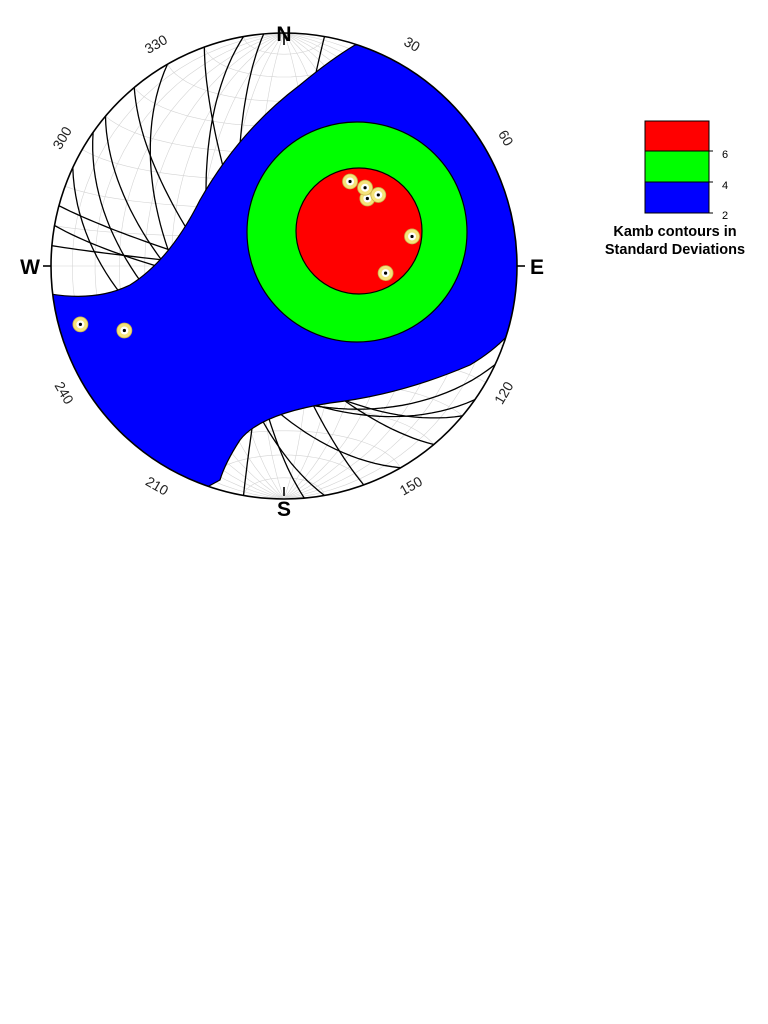 Image resolution: width=768 pixels, height=1024 pixels. I want to click on azimuth-label-30: 30, so click(412, 44).